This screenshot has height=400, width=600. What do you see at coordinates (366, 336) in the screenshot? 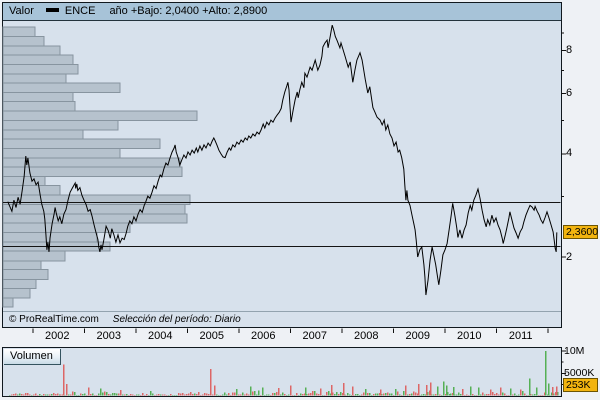
I see `x-axis-year-label: 2008` at bounding box center [366, 336].